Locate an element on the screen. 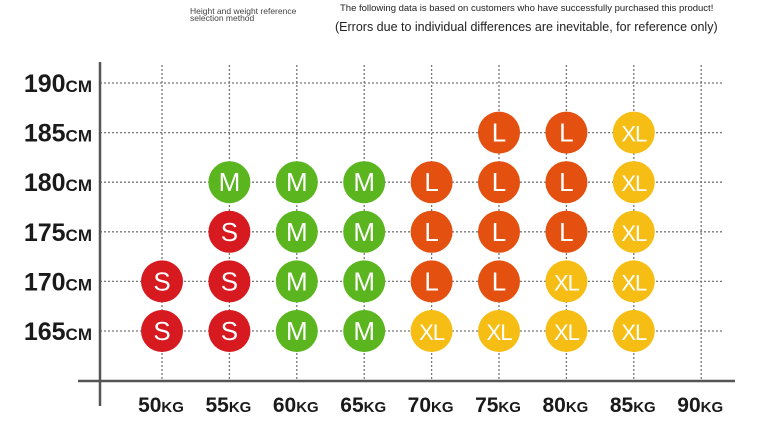  x-tick-label: 85KG is located at coordinates (633, 405).